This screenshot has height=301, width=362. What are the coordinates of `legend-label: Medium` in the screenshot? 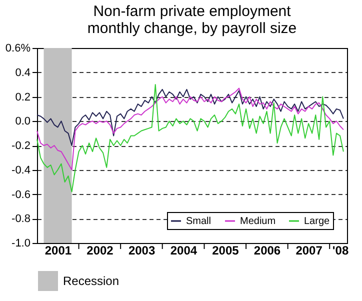 It's located at (258, 221).